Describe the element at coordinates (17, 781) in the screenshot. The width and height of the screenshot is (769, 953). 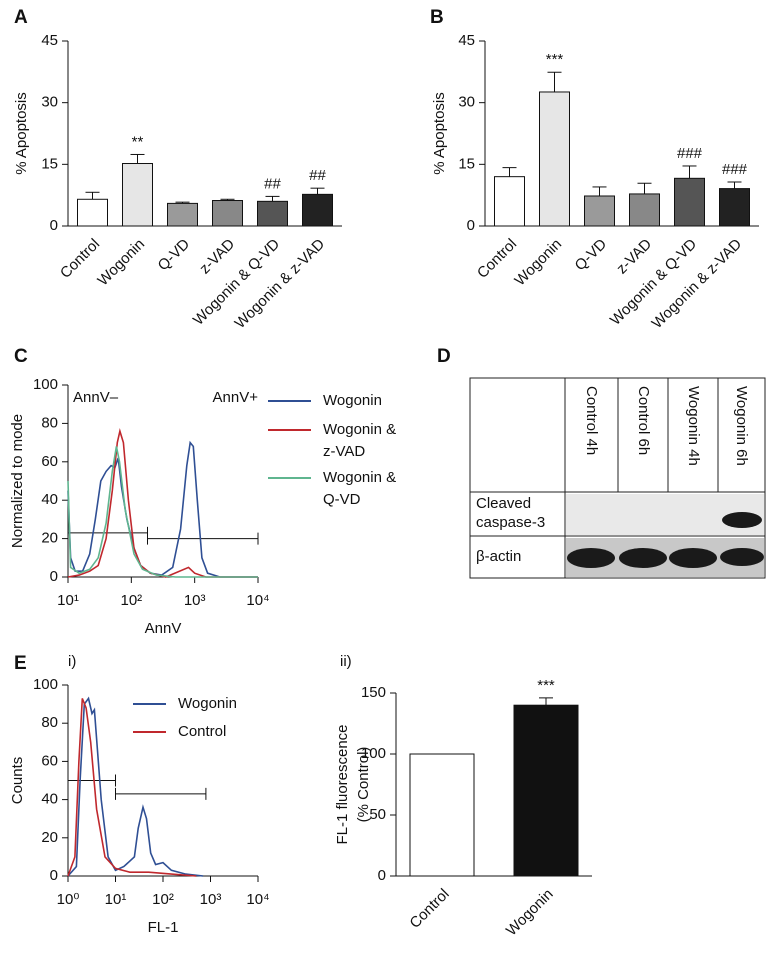
I see `y-axis-label: Counts` at that location.